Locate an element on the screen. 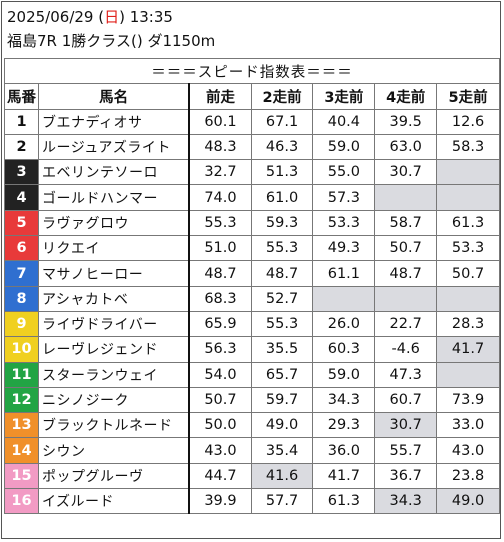  horse-number: 13 is located at coordinates (21, 425).